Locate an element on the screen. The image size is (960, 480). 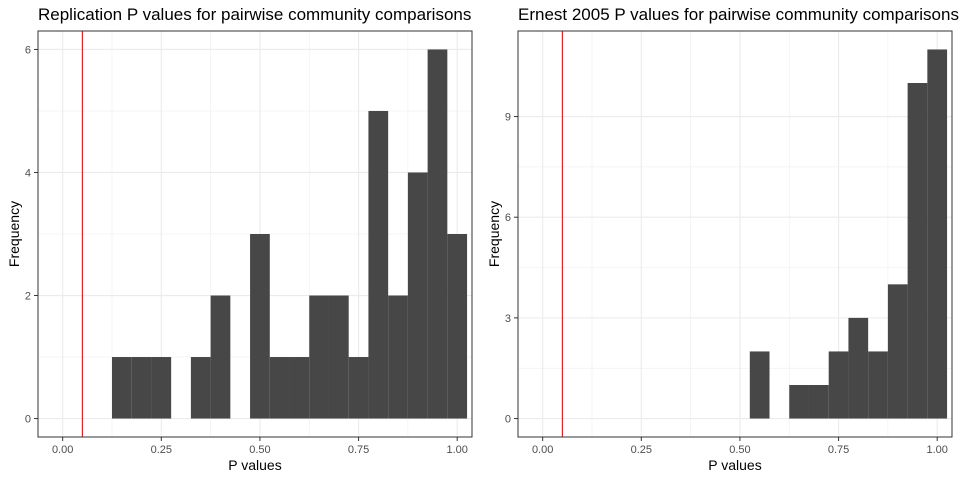
y-tick-label: 2 is located at coordinates (28, 297).